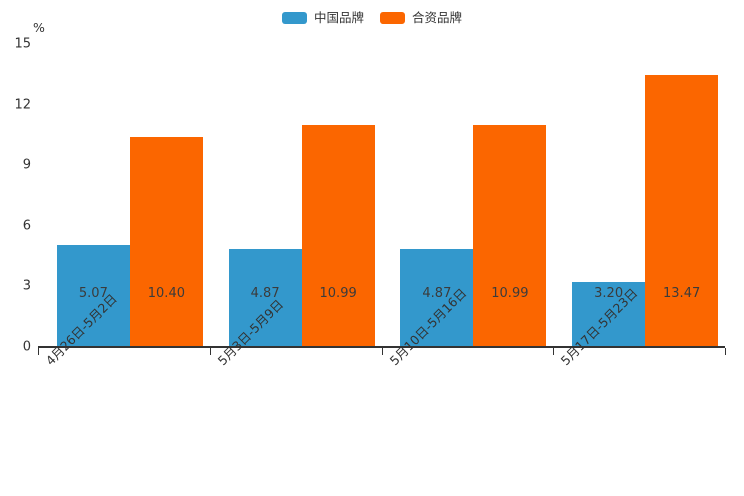 Image resolution: width=744 pixels, height=496 pixels. What do you see at coordinates (682, 210) in the screenshot?
I see `bar-joint-venture-brand-3: 13.47` at bounding box center [682, 210].